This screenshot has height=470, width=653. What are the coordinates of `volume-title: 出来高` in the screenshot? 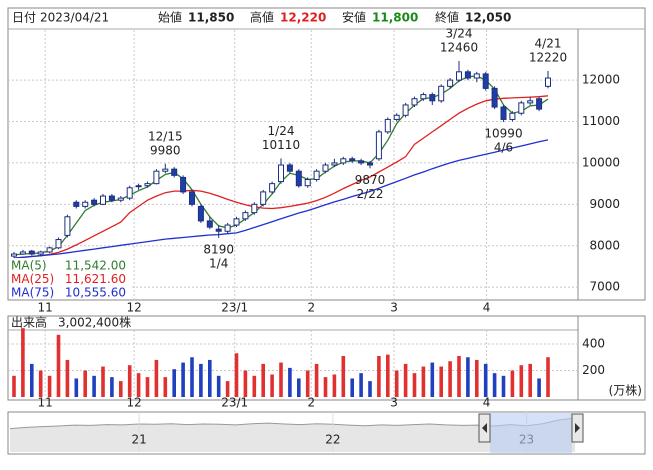 It's located at (29, 322).